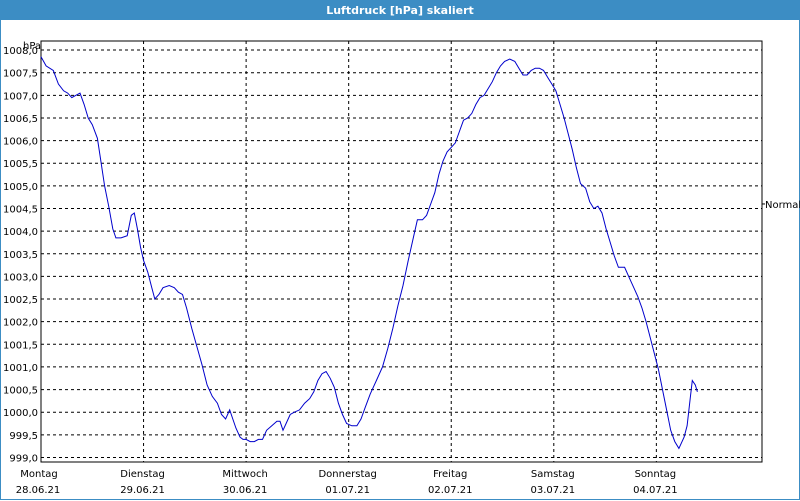  I want to click on y-tick-label: 1001,0, so click(20, 368).